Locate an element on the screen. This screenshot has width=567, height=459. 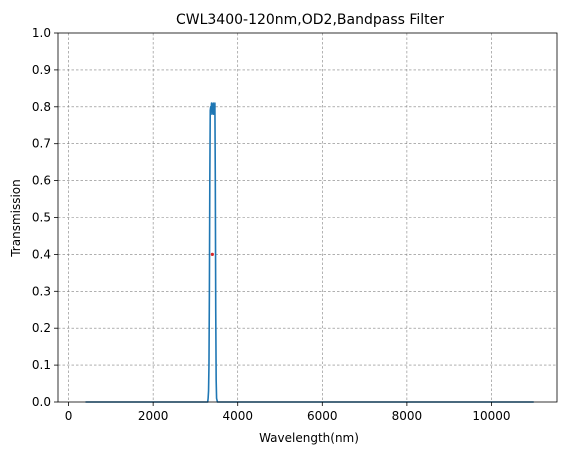
y-tick-label: 0.9 is located at coordinates (41, 70).